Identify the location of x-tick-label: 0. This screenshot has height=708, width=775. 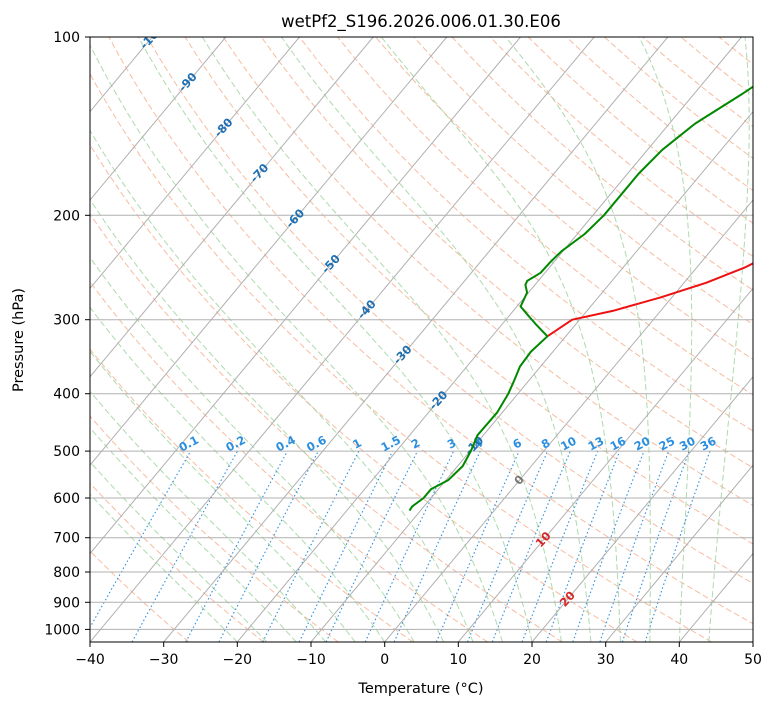
(384, 660).